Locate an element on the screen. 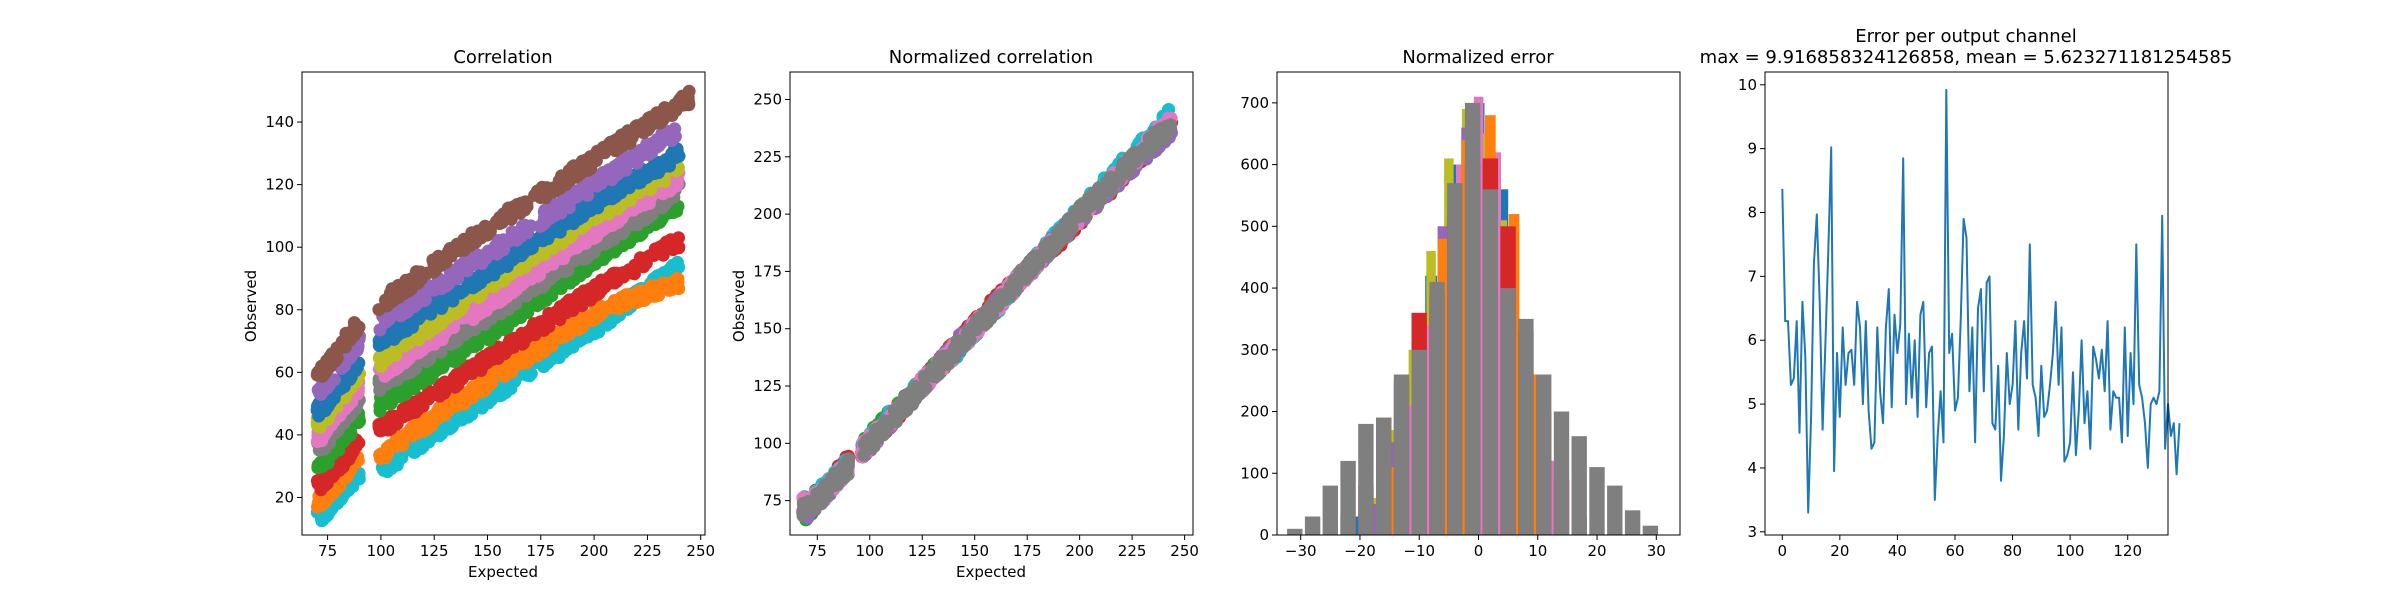 Image resolution: width=2400 pixels, height=600 pixels. x-tick-label: 225 is located at coordinates (647, 551).